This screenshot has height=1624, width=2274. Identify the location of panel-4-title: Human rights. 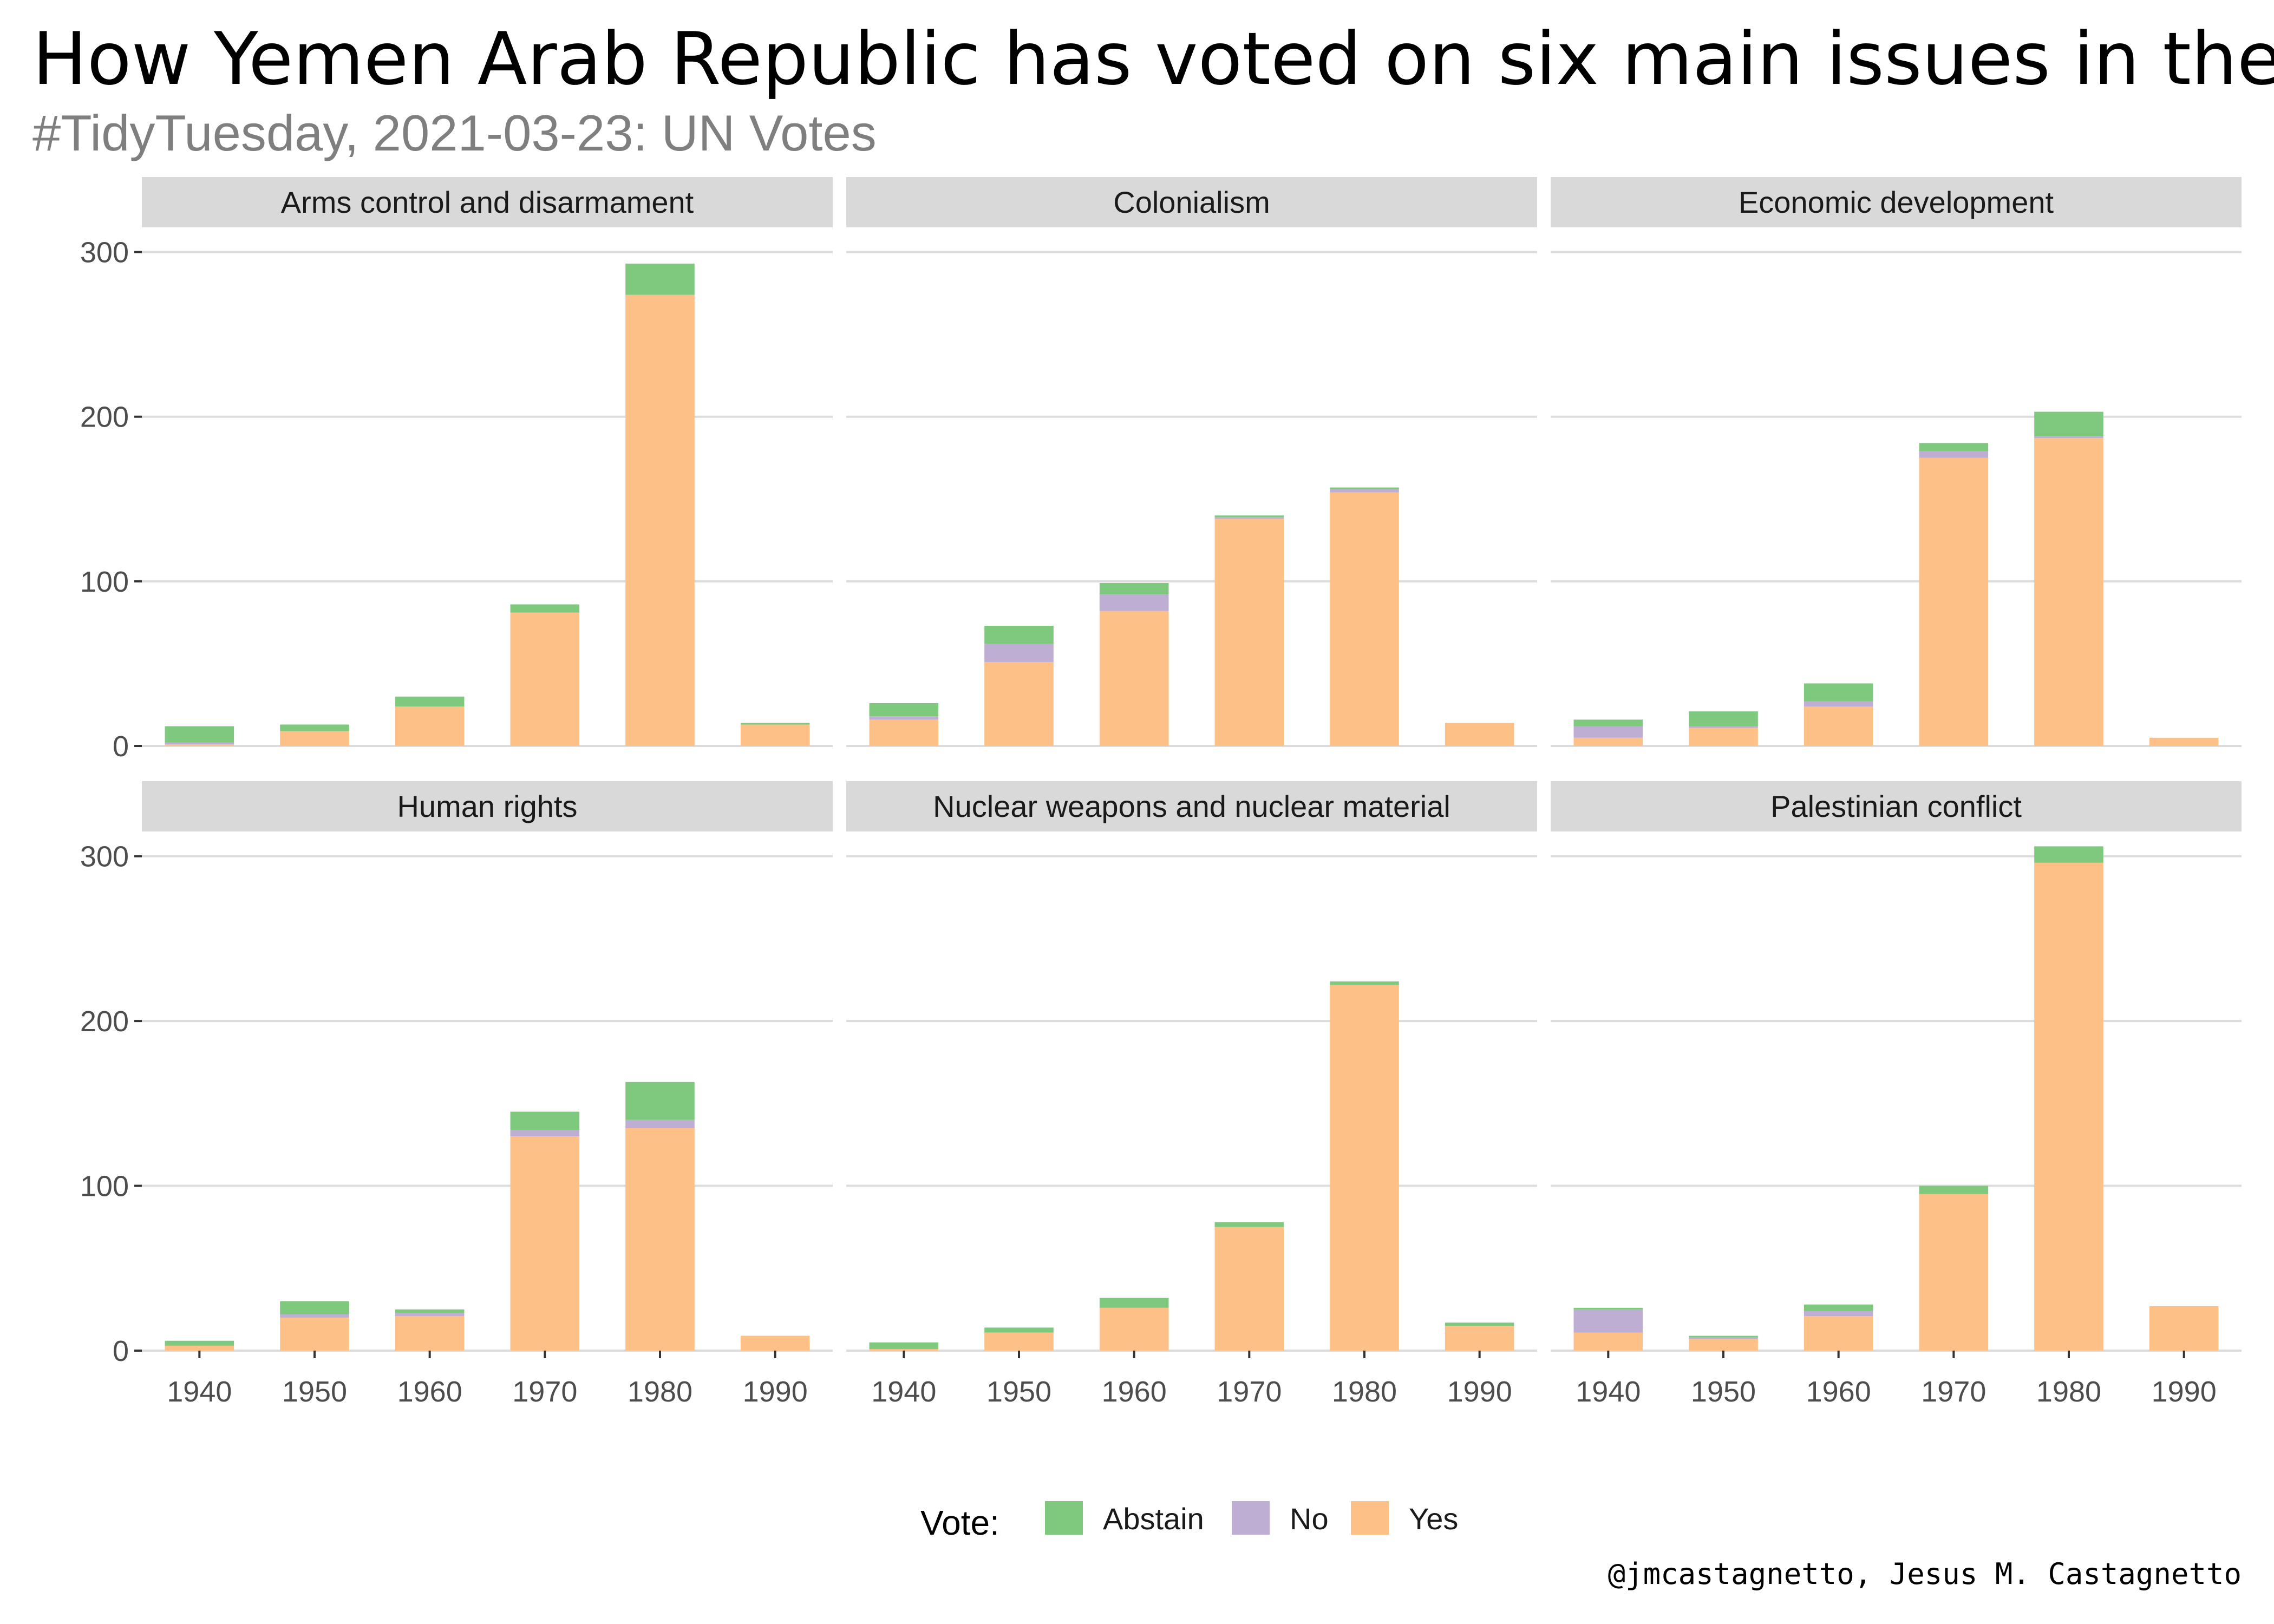
(487, 806).